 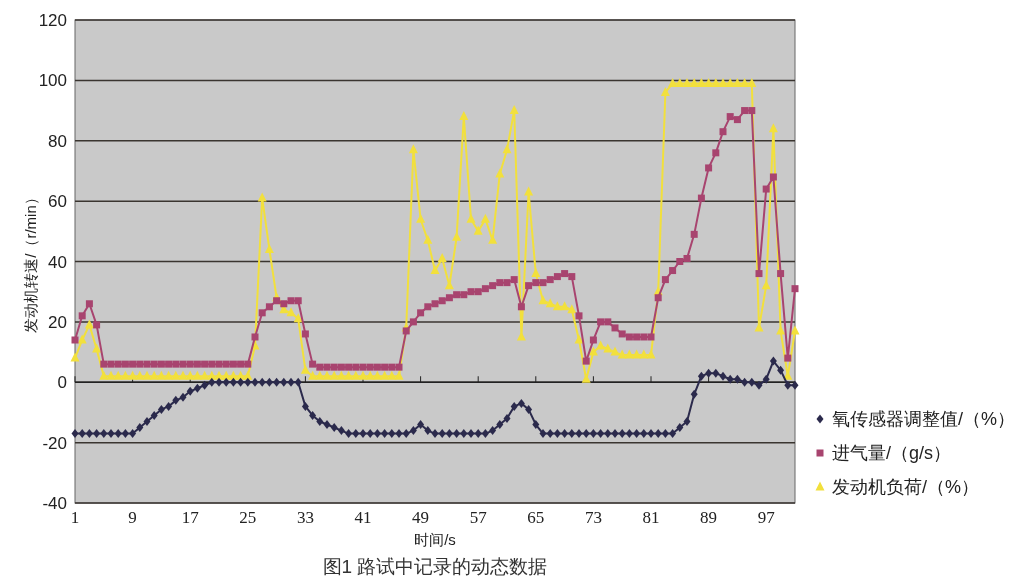 I want to click on y-tick-label: 0, so click(x=62, y=383).